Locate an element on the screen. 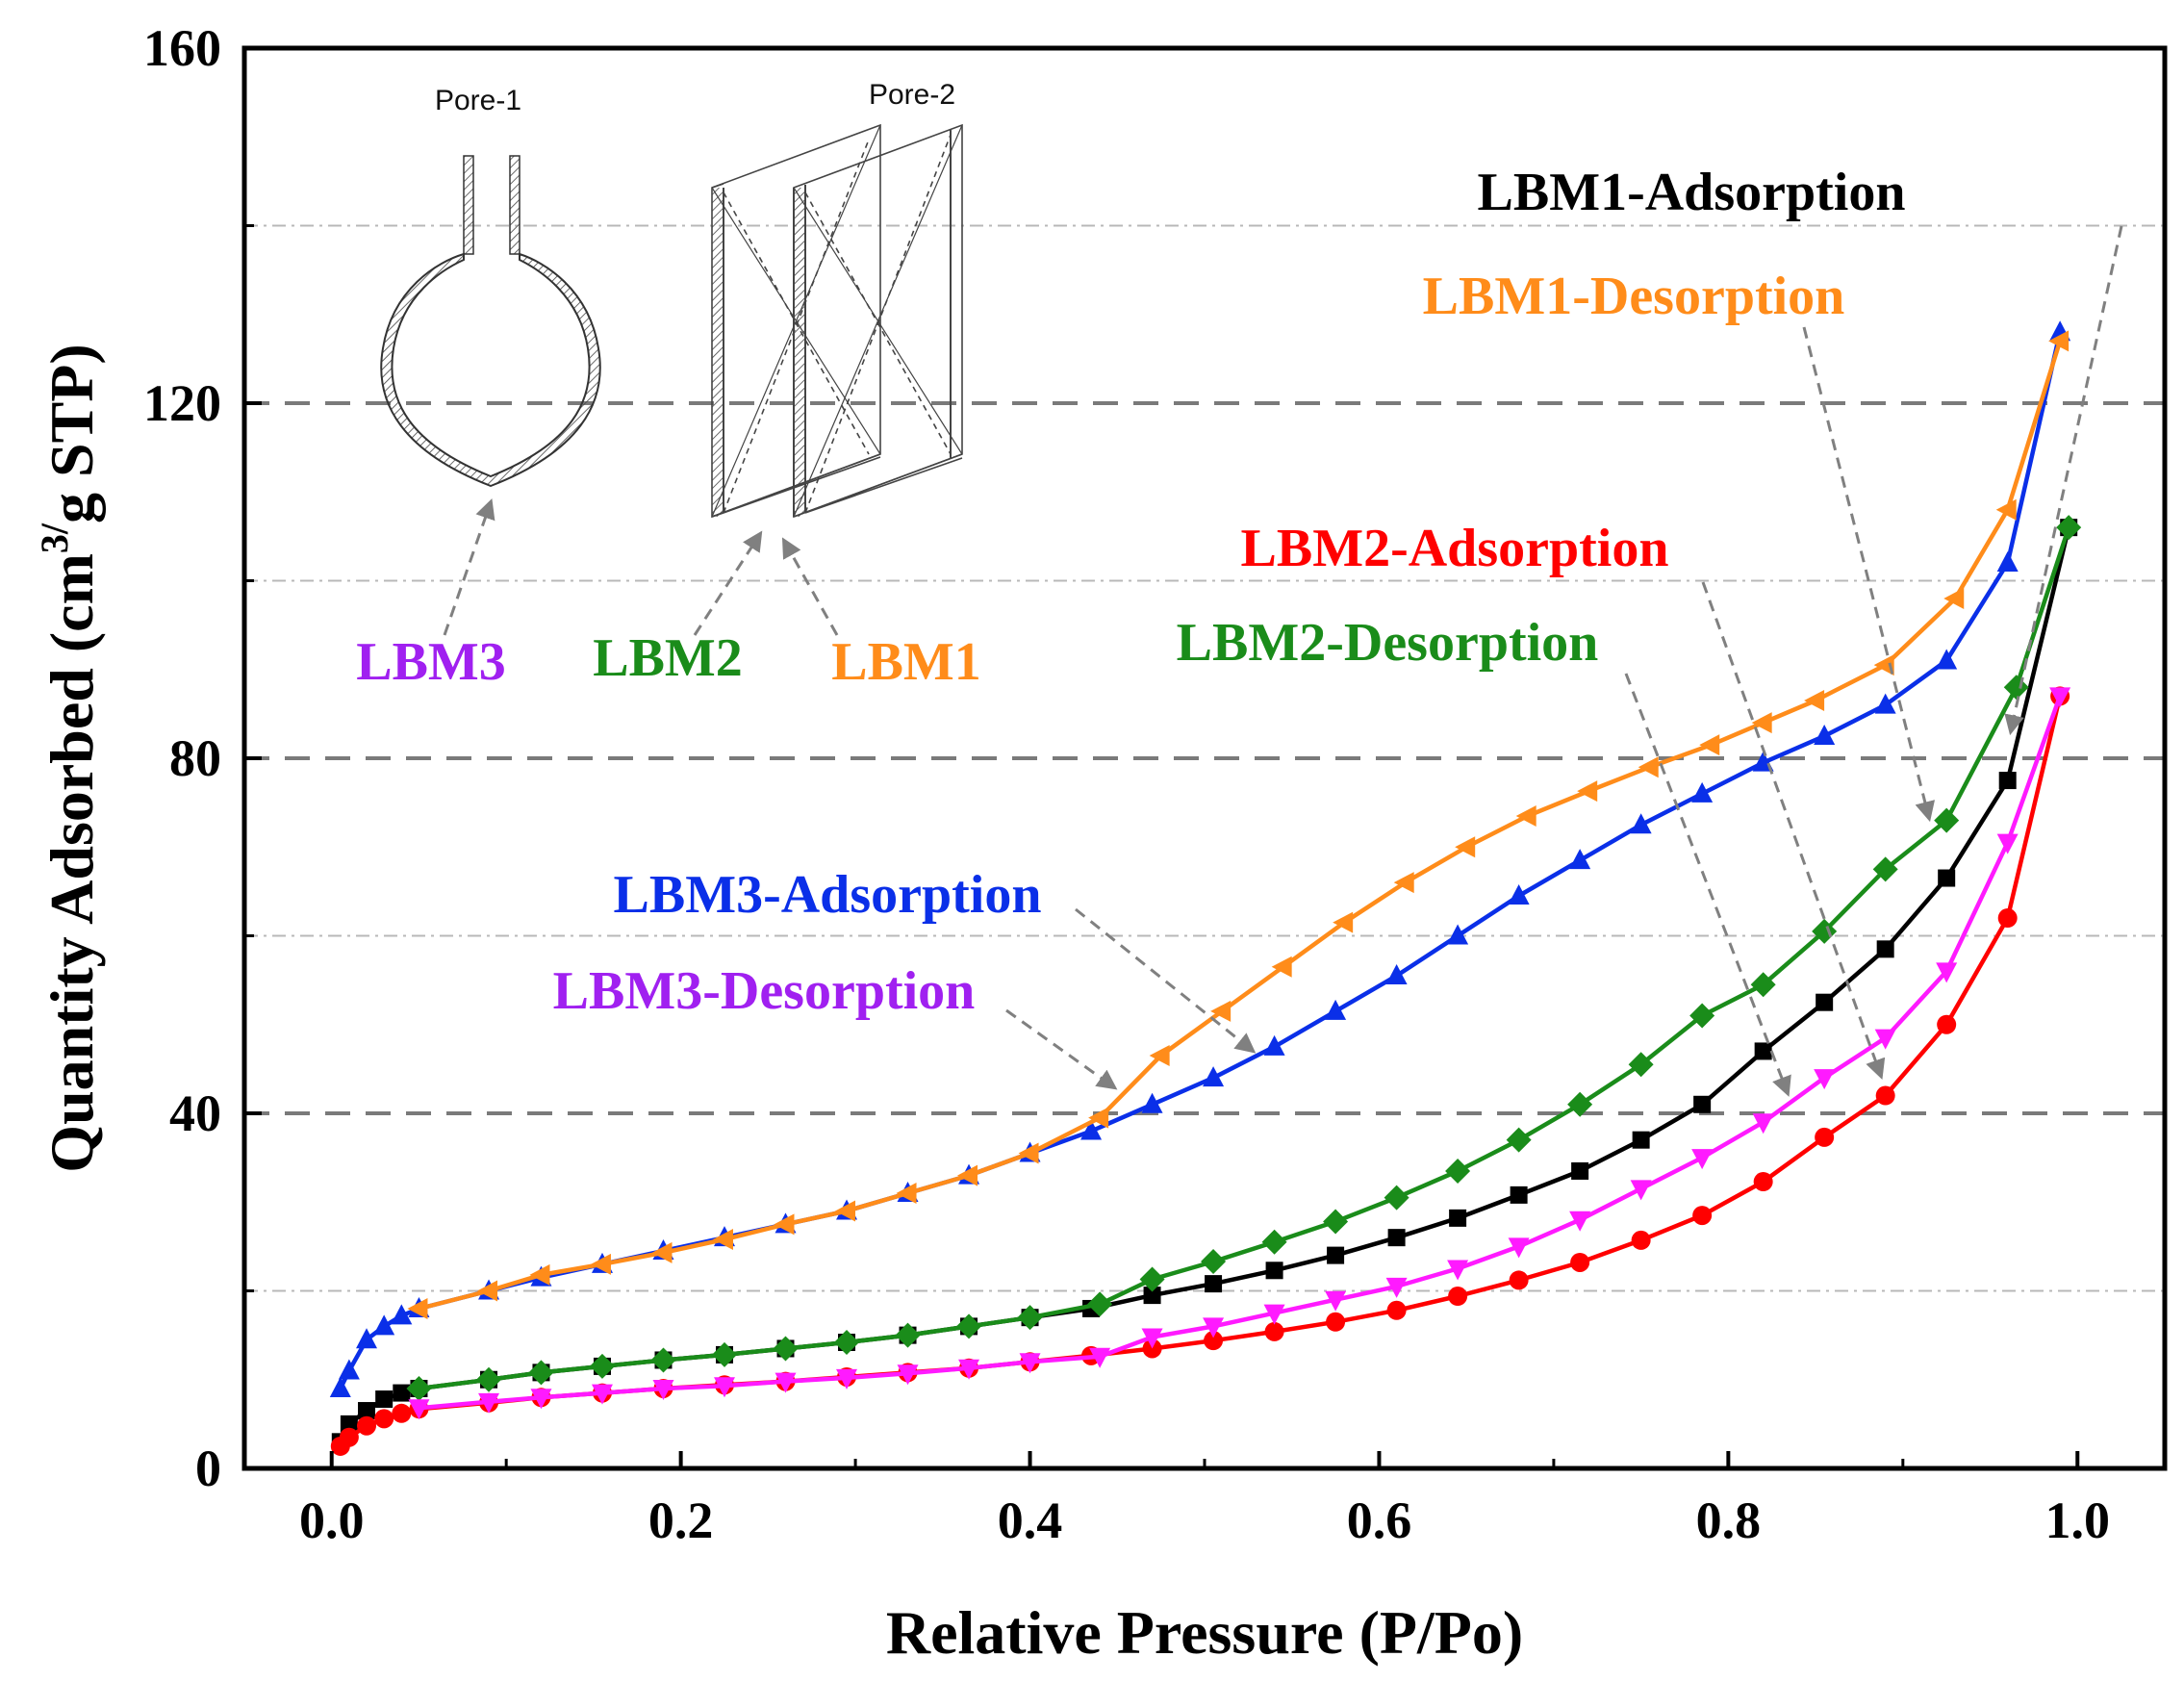 The width and height of the screenshot is (2184, 1708). annotation-lbm1-desorption: LBM1-Desorption is located at coordinates (1634, 296).